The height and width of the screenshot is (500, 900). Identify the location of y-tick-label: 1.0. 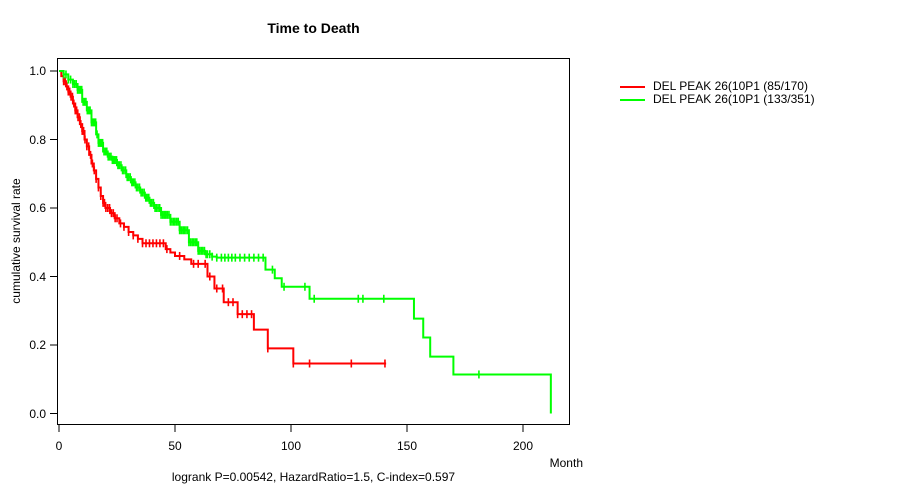
(37, 71).